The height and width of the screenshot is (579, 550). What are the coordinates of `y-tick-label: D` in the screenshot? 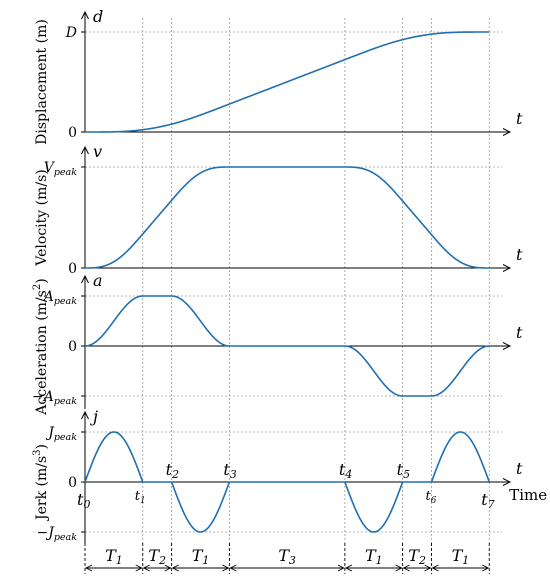 It's located at (71, 33).